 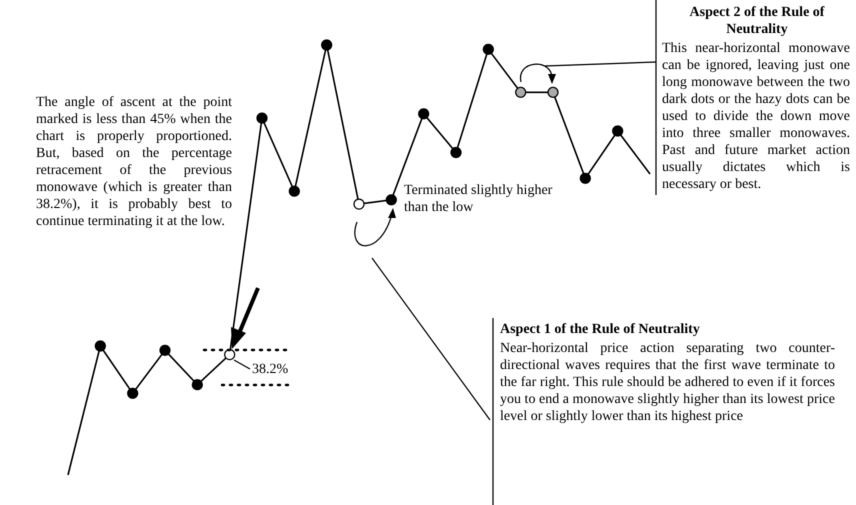 What do you see at coordinates (757, 21) in the screenshot?
I see `text: Aspect 2 of the Rule of Neutrality` at bounding box center [757, 21].